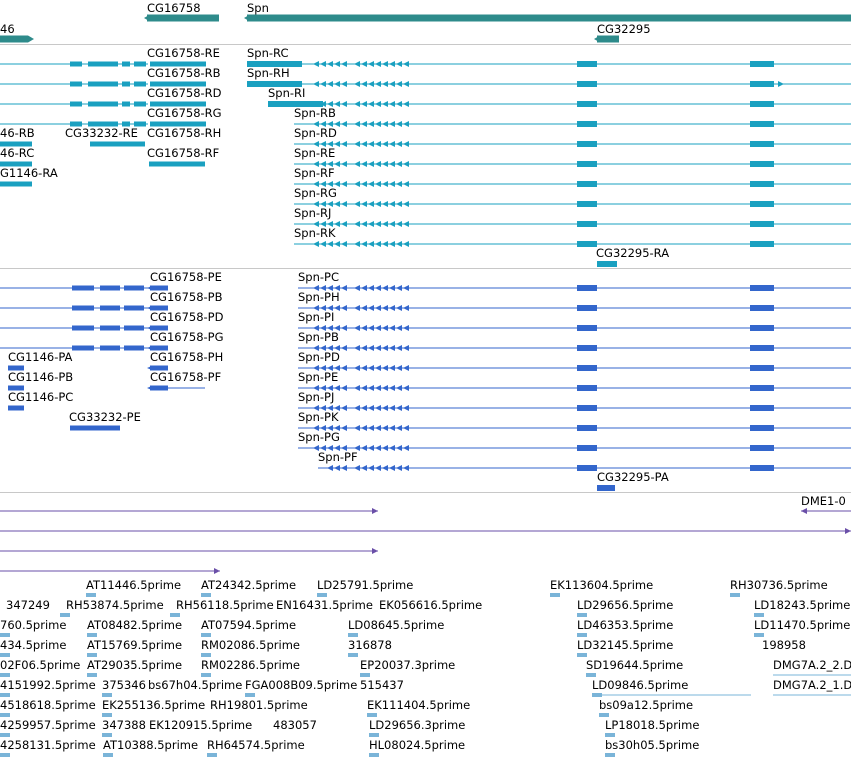  What do you see at coordinates (812, 685) in the screenshot?
I see `est-label: DMG7A.2_1.D` at bounding box center [812, 685].